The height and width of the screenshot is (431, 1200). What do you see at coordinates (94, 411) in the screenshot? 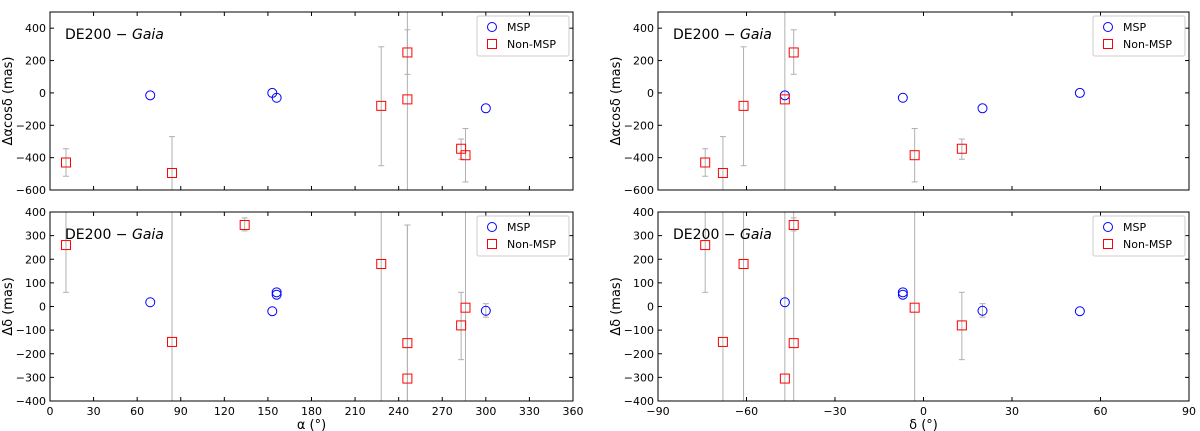
I see `x-tick-label: 30` at bounding box center [94, 411].